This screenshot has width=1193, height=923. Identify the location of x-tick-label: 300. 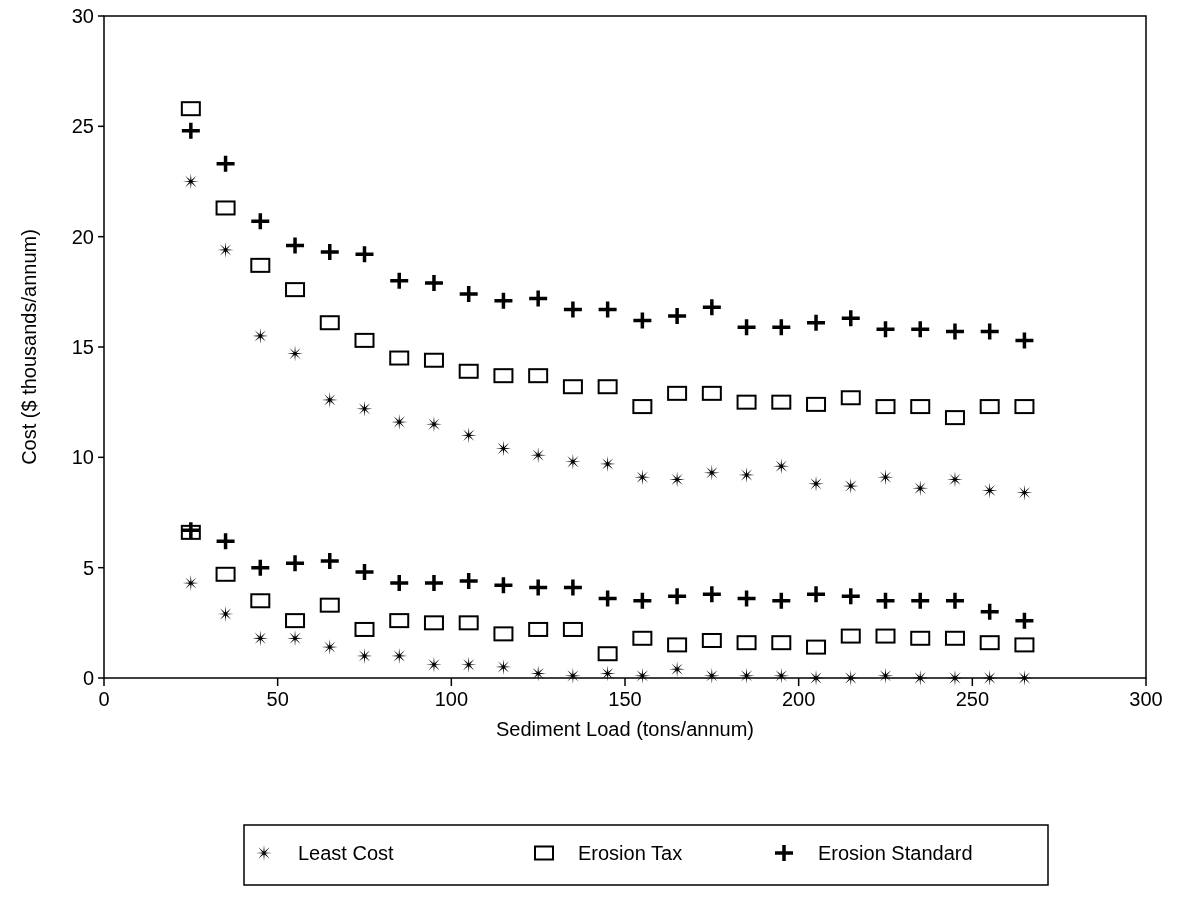
(1146, 699).